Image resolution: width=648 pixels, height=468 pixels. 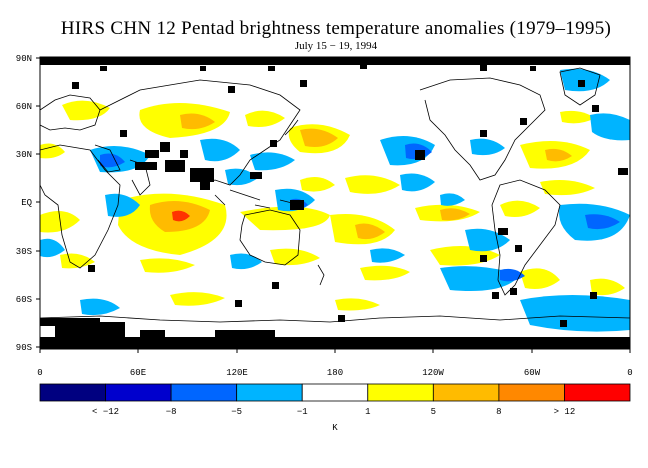 I want to click on colorbar-label: 1, so click(x=367, y=412).